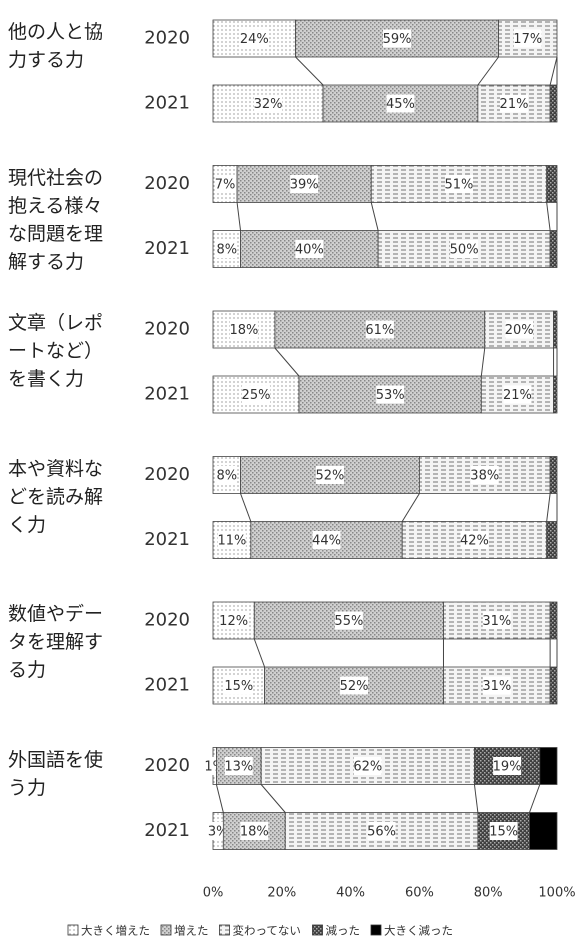  I want to click on value-label: 24%, so click(254, 39).